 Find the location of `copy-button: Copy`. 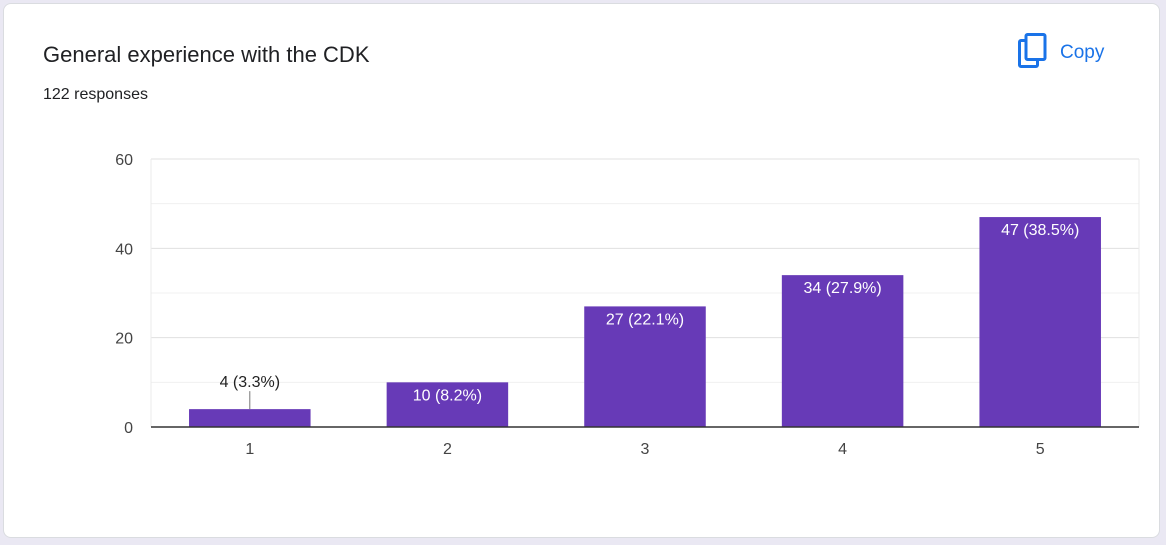

copy-button: Copy is located at coordinates (1063, 53).